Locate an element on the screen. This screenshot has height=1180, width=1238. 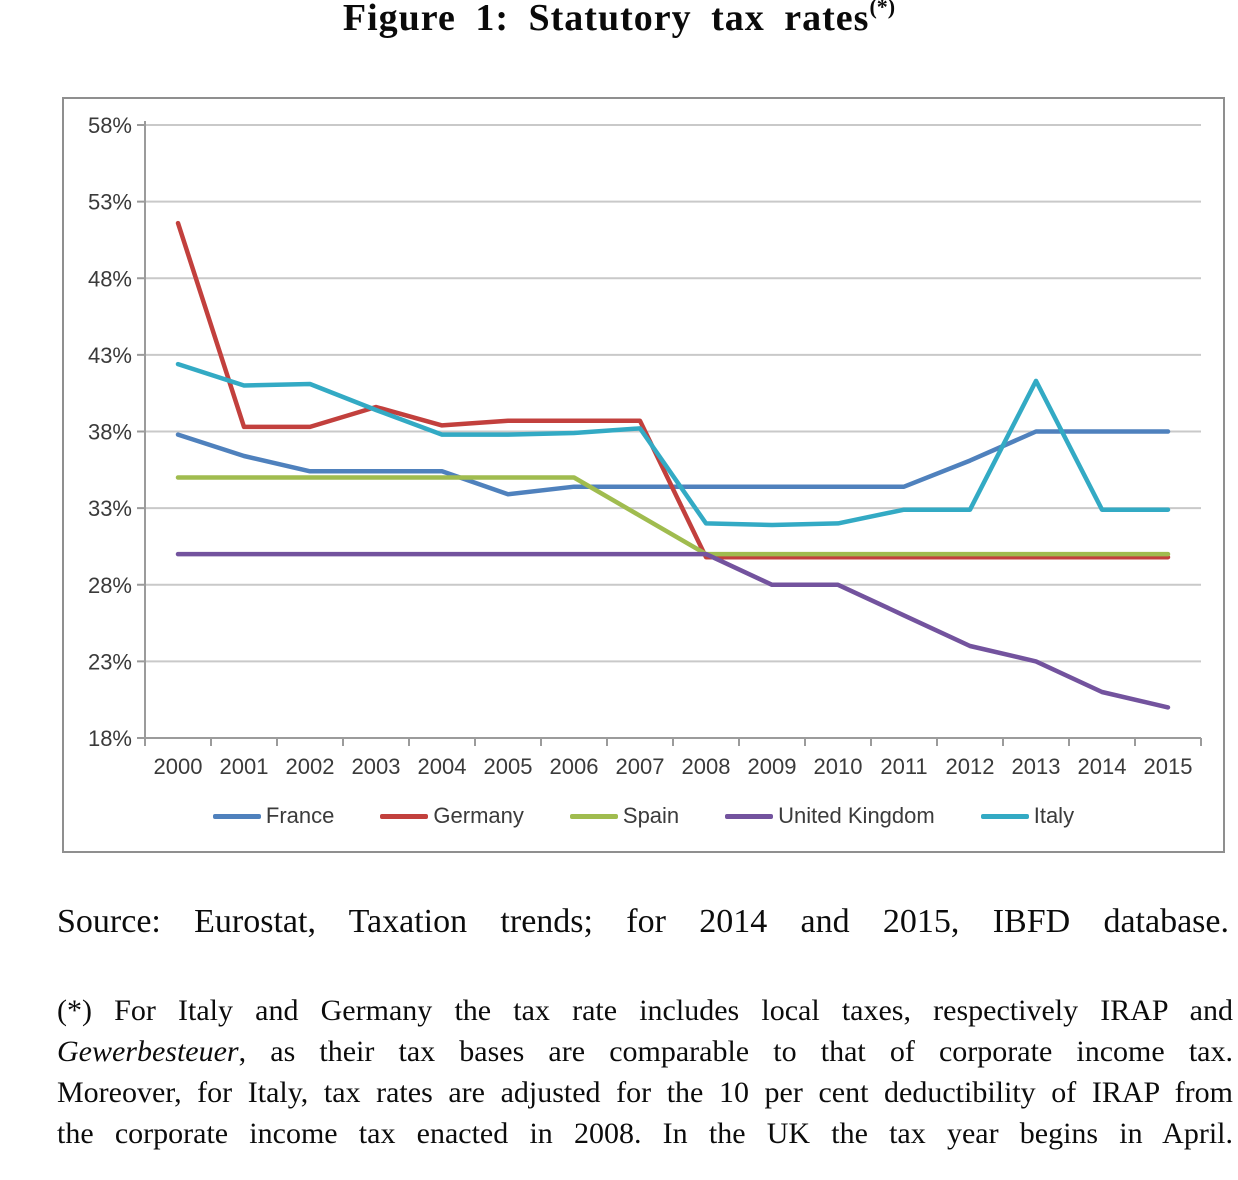
series-spain is located at coordinates (673, 516).